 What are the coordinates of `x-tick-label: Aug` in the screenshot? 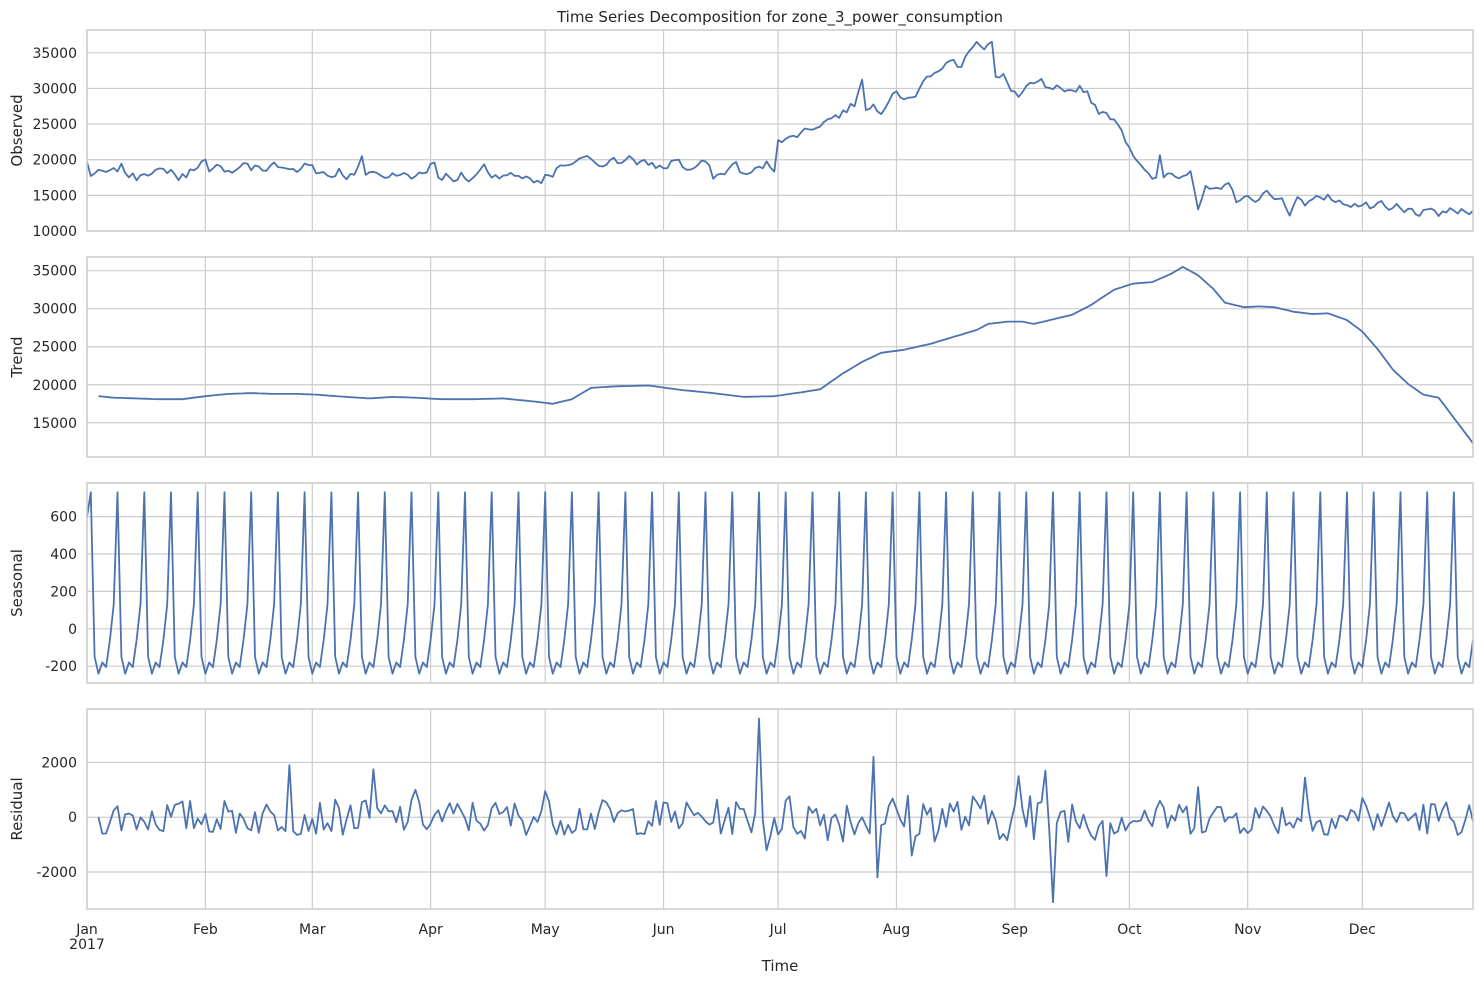 It's located at (896, 930).